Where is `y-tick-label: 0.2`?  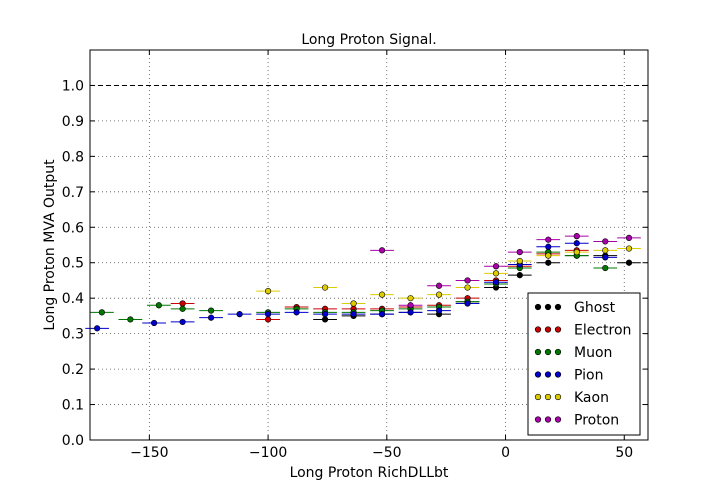
y-tick-label: 0.2 is located at coordinates (73, 370).